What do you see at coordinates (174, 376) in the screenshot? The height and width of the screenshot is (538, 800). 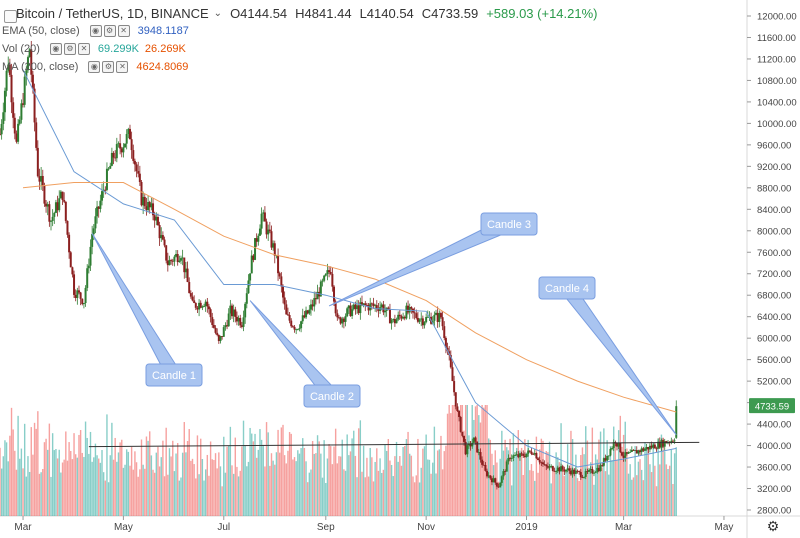 I see `callout-label: Candle 1` at bounding box center [174, 376].